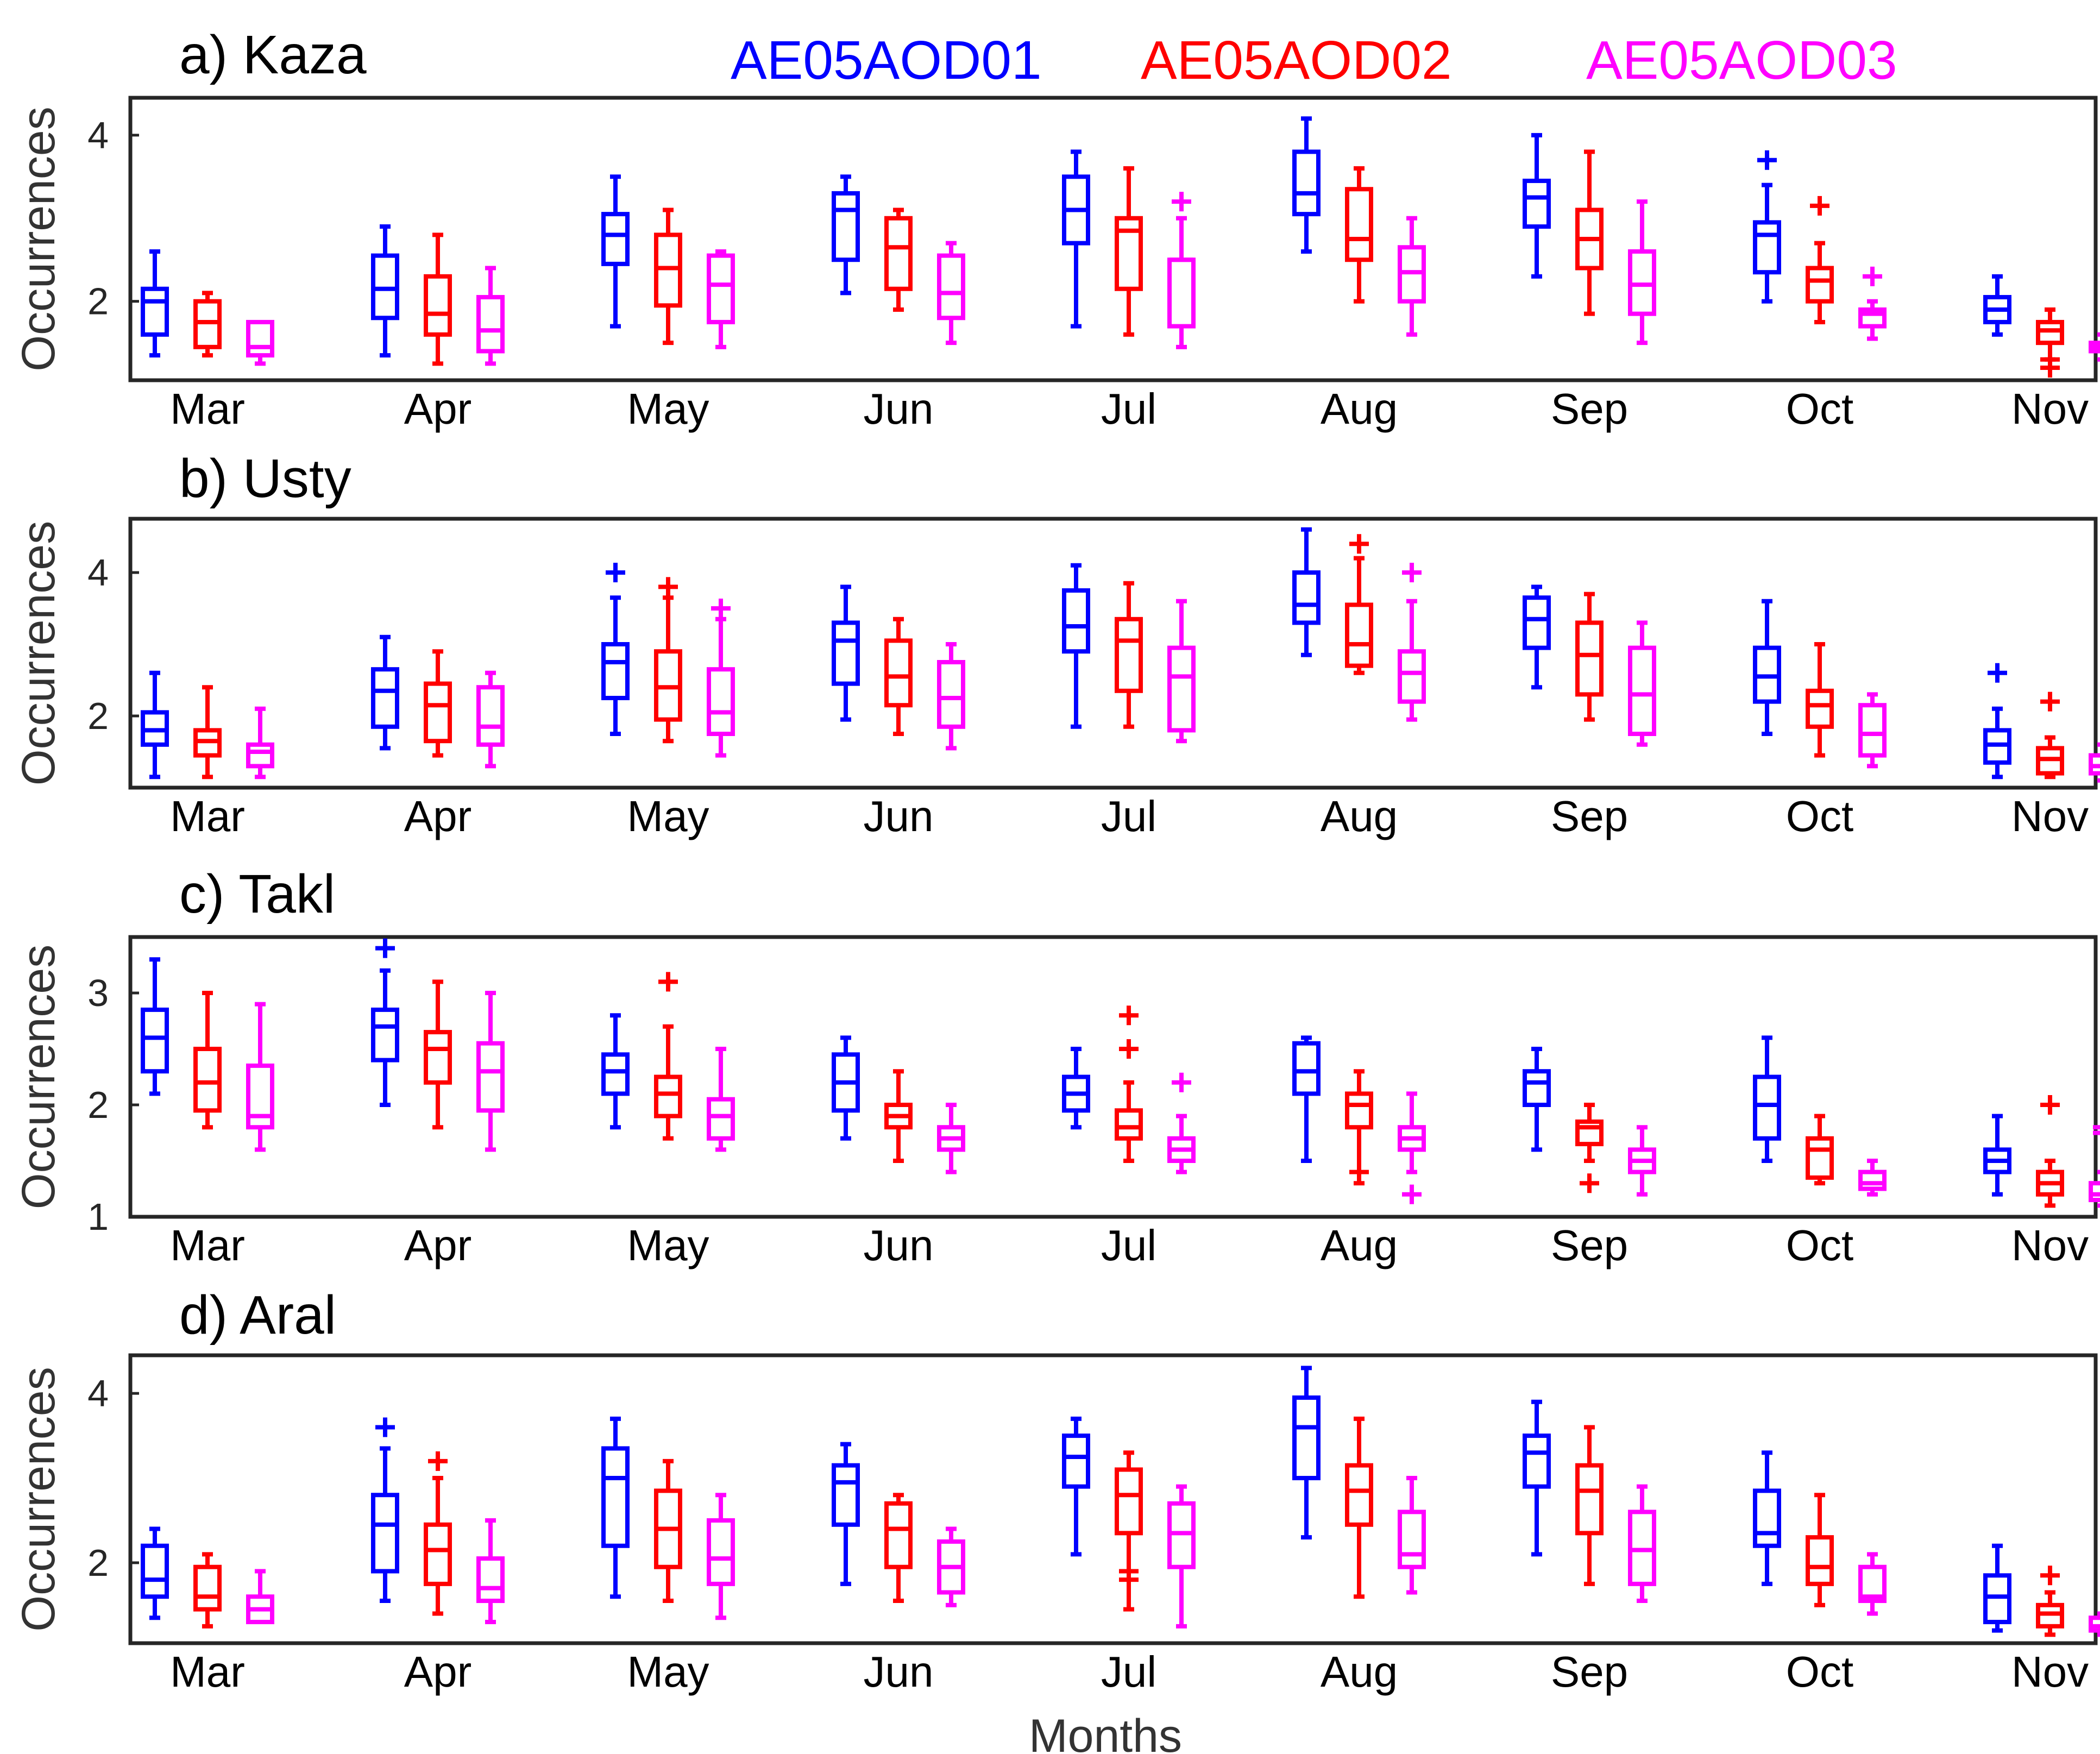  Describe the element at coordinates (257, 895) in the screenshot. I see `panel-title: c) Takl` at that location.